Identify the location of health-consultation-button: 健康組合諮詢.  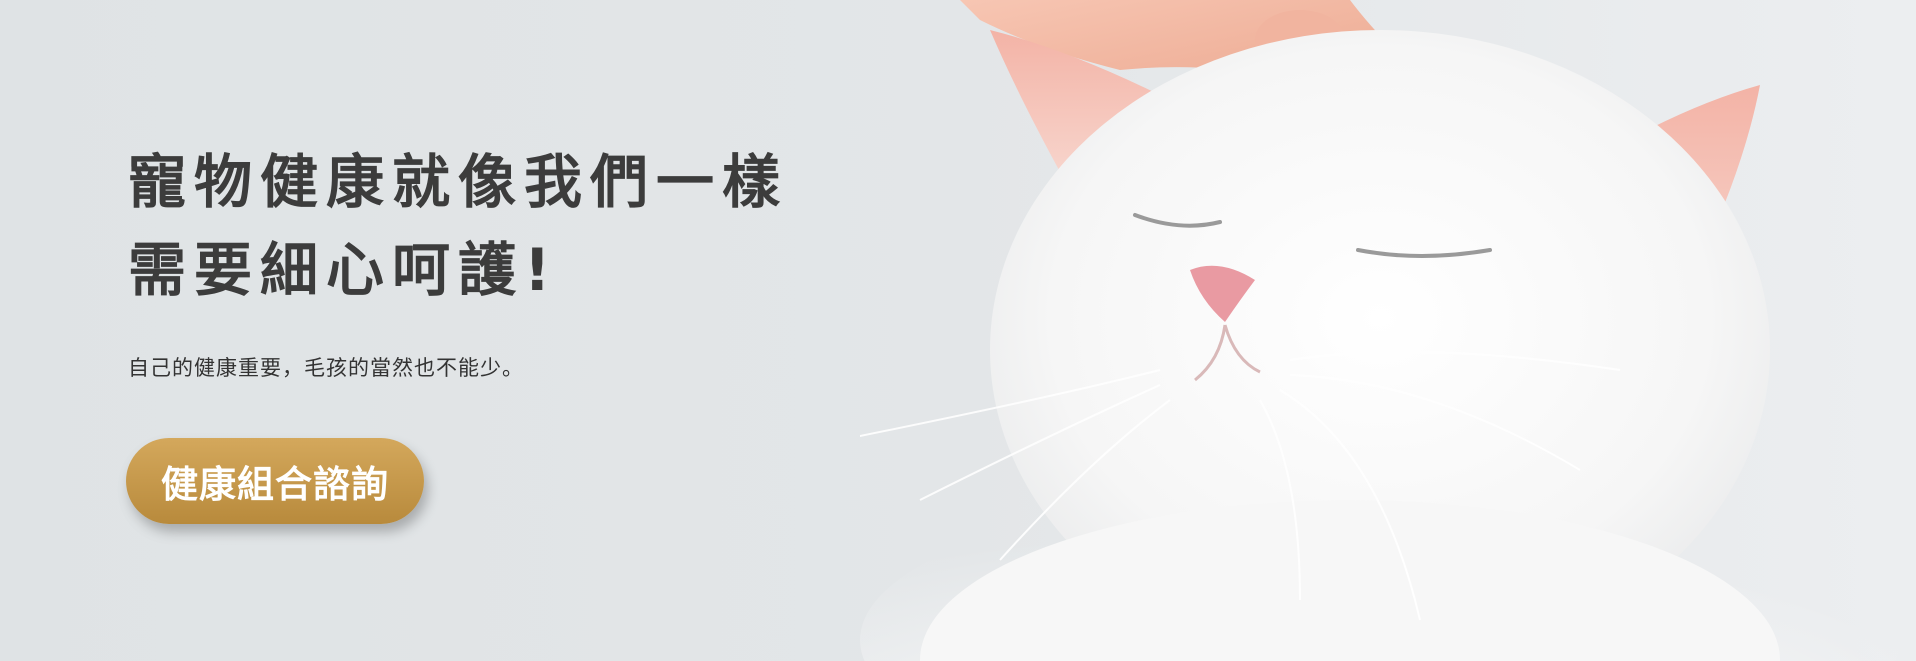
(275, 481).